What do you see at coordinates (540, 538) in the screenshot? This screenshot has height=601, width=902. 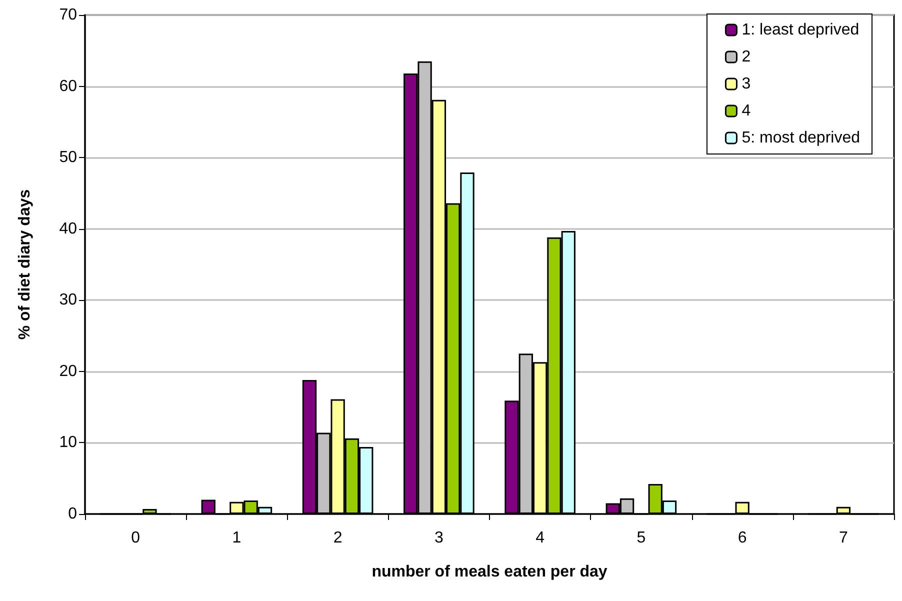 I see `x-tick-label: 4` at bounding box center [540, 538].